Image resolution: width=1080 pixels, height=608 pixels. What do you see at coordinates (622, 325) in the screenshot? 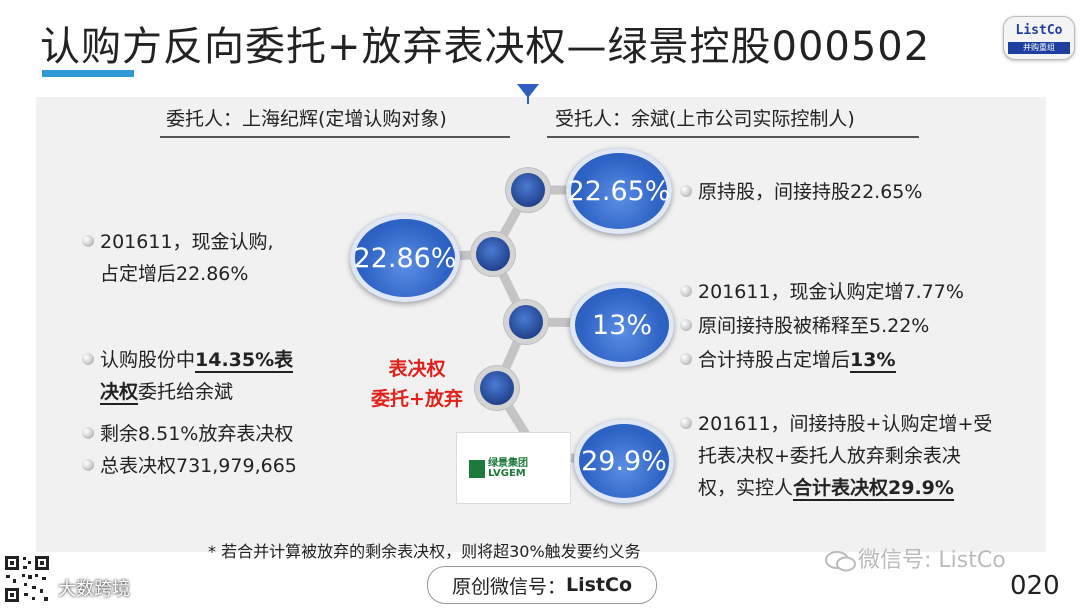
I see `circle-13: 13%` at bounding box center [622, 325].